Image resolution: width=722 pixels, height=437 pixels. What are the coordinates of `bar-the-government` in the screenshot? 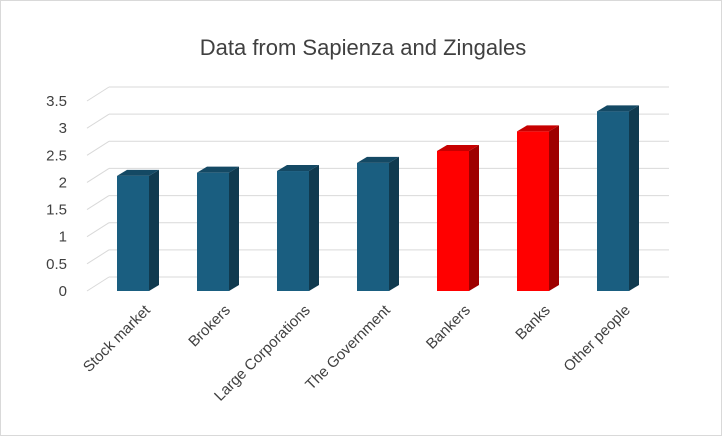 It's located at (378, 223).